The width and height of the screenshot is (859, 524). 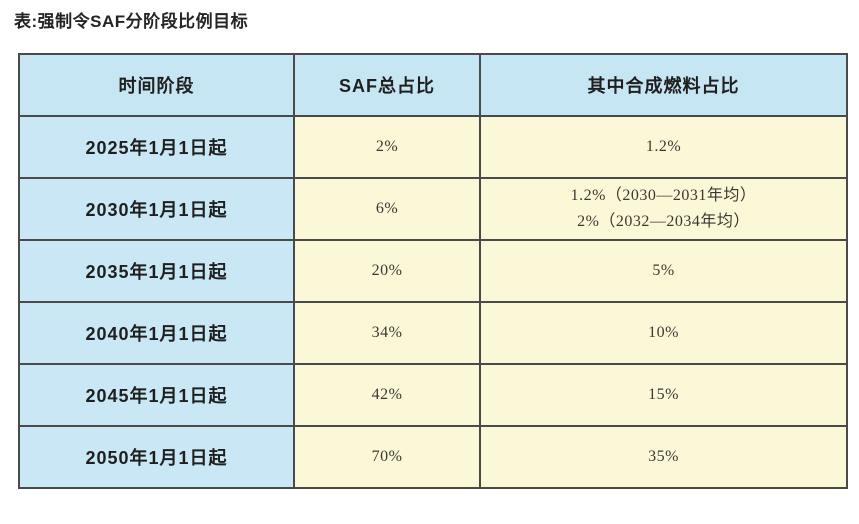 What do you see at coordinates (387, 395) in the screenshot?
I see `saf-total-cell: 42%` at bounding box center [387, 395].